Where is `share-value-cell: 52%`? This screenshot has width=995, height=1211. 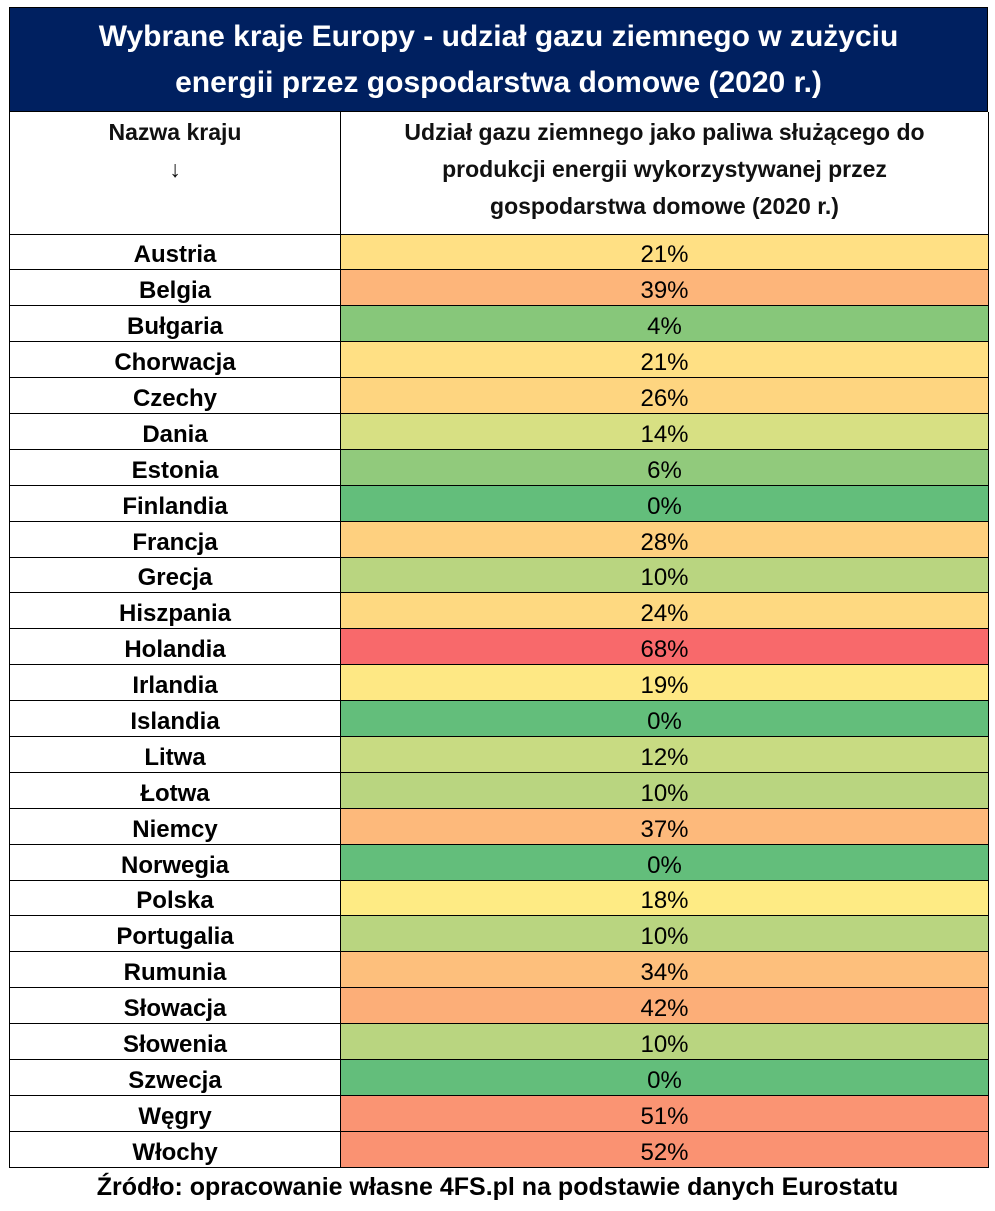 share-value-cell: 52% is located at coordinates (664, 1149).